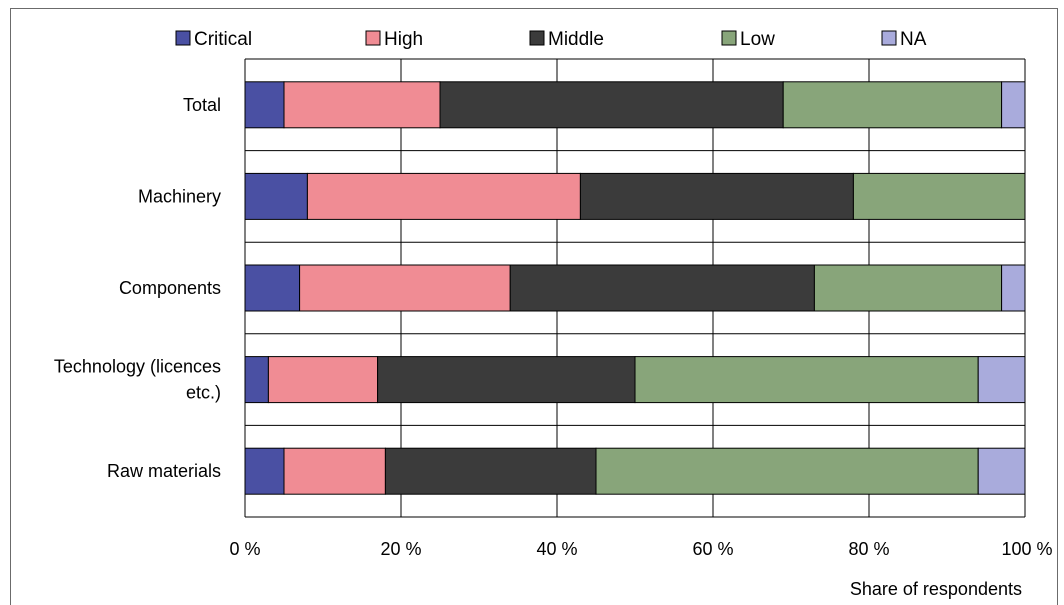 This screenshot has height=605, width=1064. Describe the element at coordinates (179, 196) in the screenshot. I see `category-label-machinery: Machinery` at that location.